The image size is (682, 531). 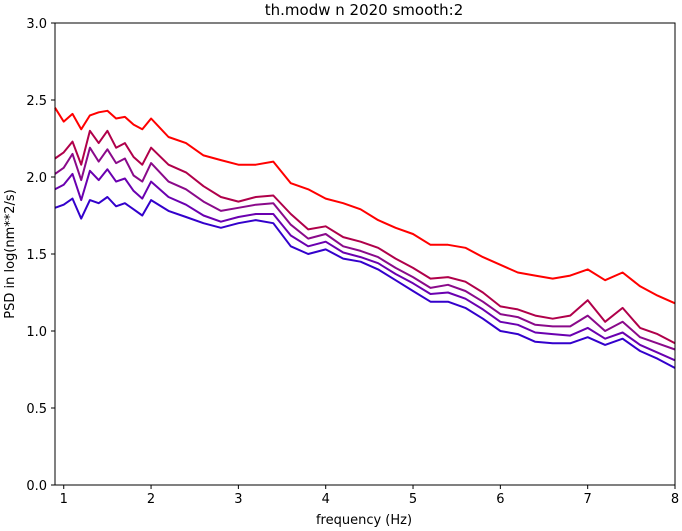 I want to click on x-tick-label: 2, so click(x=151, y=499).